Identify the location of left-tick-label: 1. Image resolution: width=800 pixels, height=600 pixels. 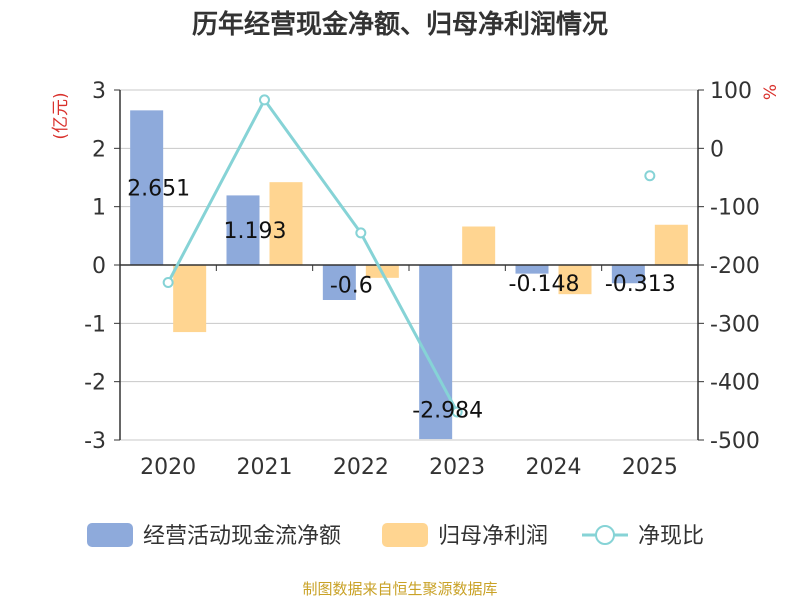
(99, 208).